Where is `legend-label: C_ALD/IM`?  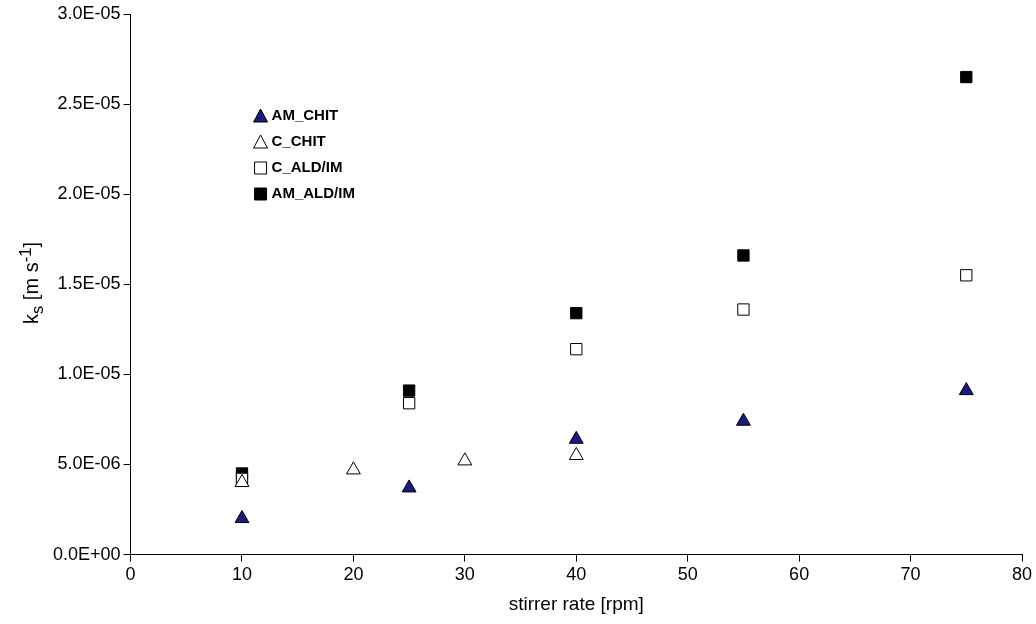
legend-label: C_ALD/IM is located at coordinates (307, 167).